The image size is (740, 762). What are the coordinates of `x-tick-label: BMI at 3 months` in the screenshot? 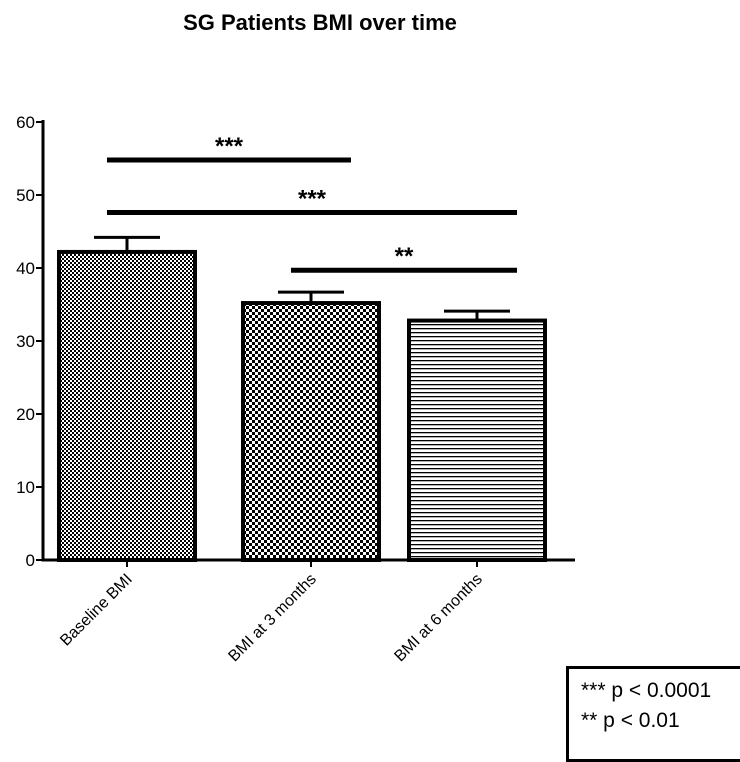 It's located at (272, 618).